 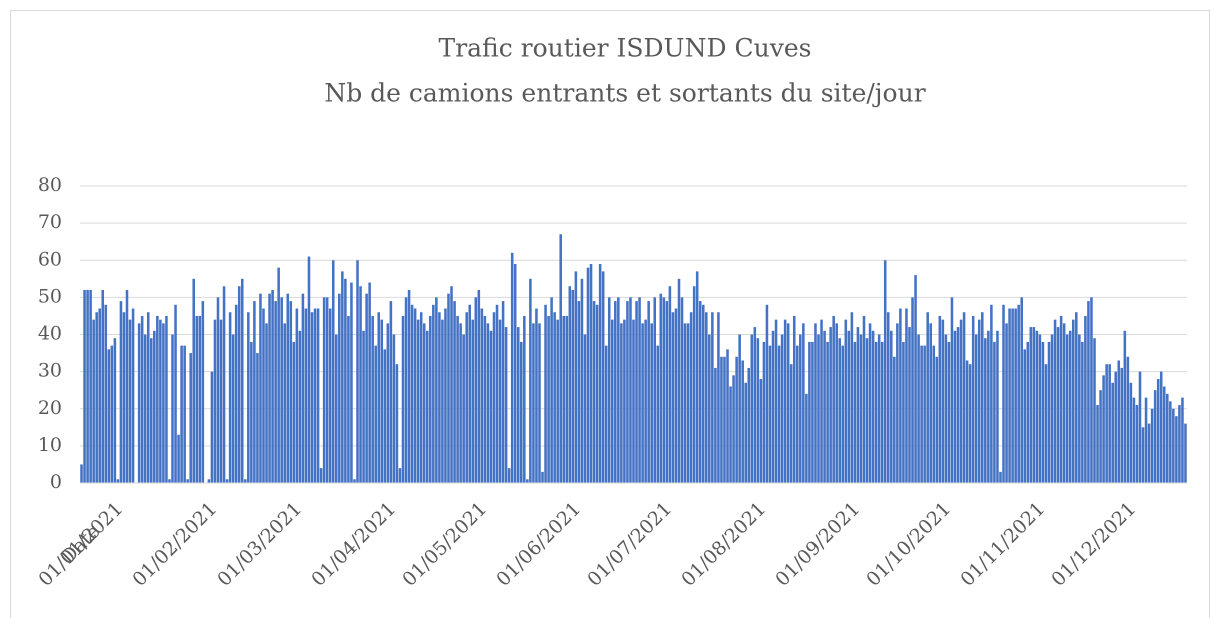 I want to click on x-tick-label: 01/03/2021, so click(x=259, y=544).